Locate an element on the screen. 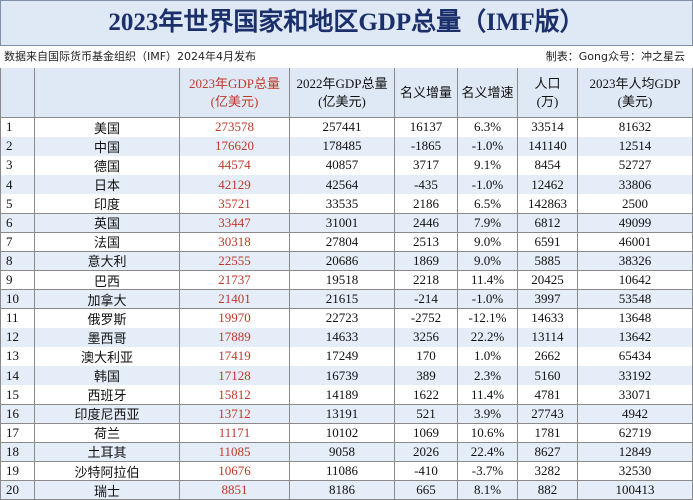 Image resolution: width=693 pixels, height=500 pixels. cell: 18 is located at coordinates (17, 452).